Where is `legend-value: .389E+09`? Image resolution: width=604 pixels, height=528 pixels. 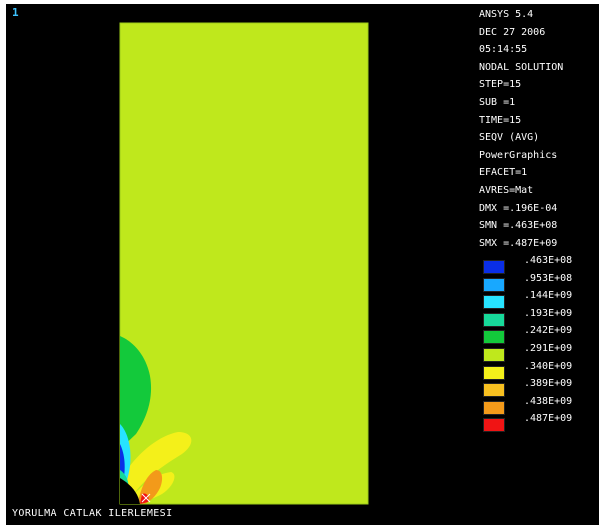
legend-value: .389E+09 is located at coordinates (548, 384).